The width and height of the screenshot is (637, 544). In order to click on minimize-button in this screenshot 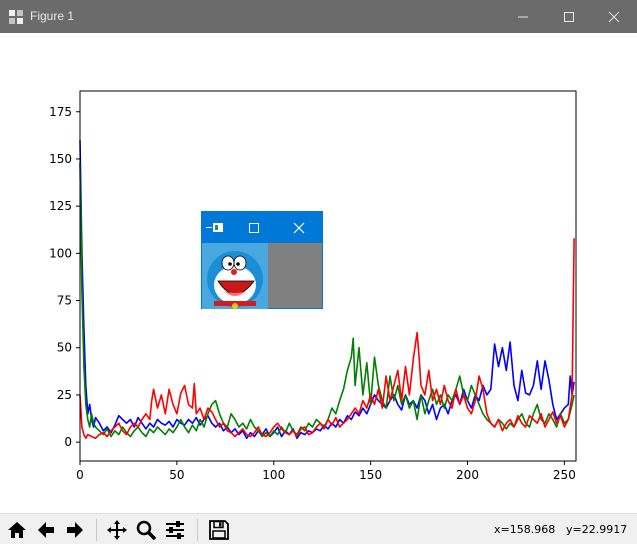, I will do `click(523, 16)`.